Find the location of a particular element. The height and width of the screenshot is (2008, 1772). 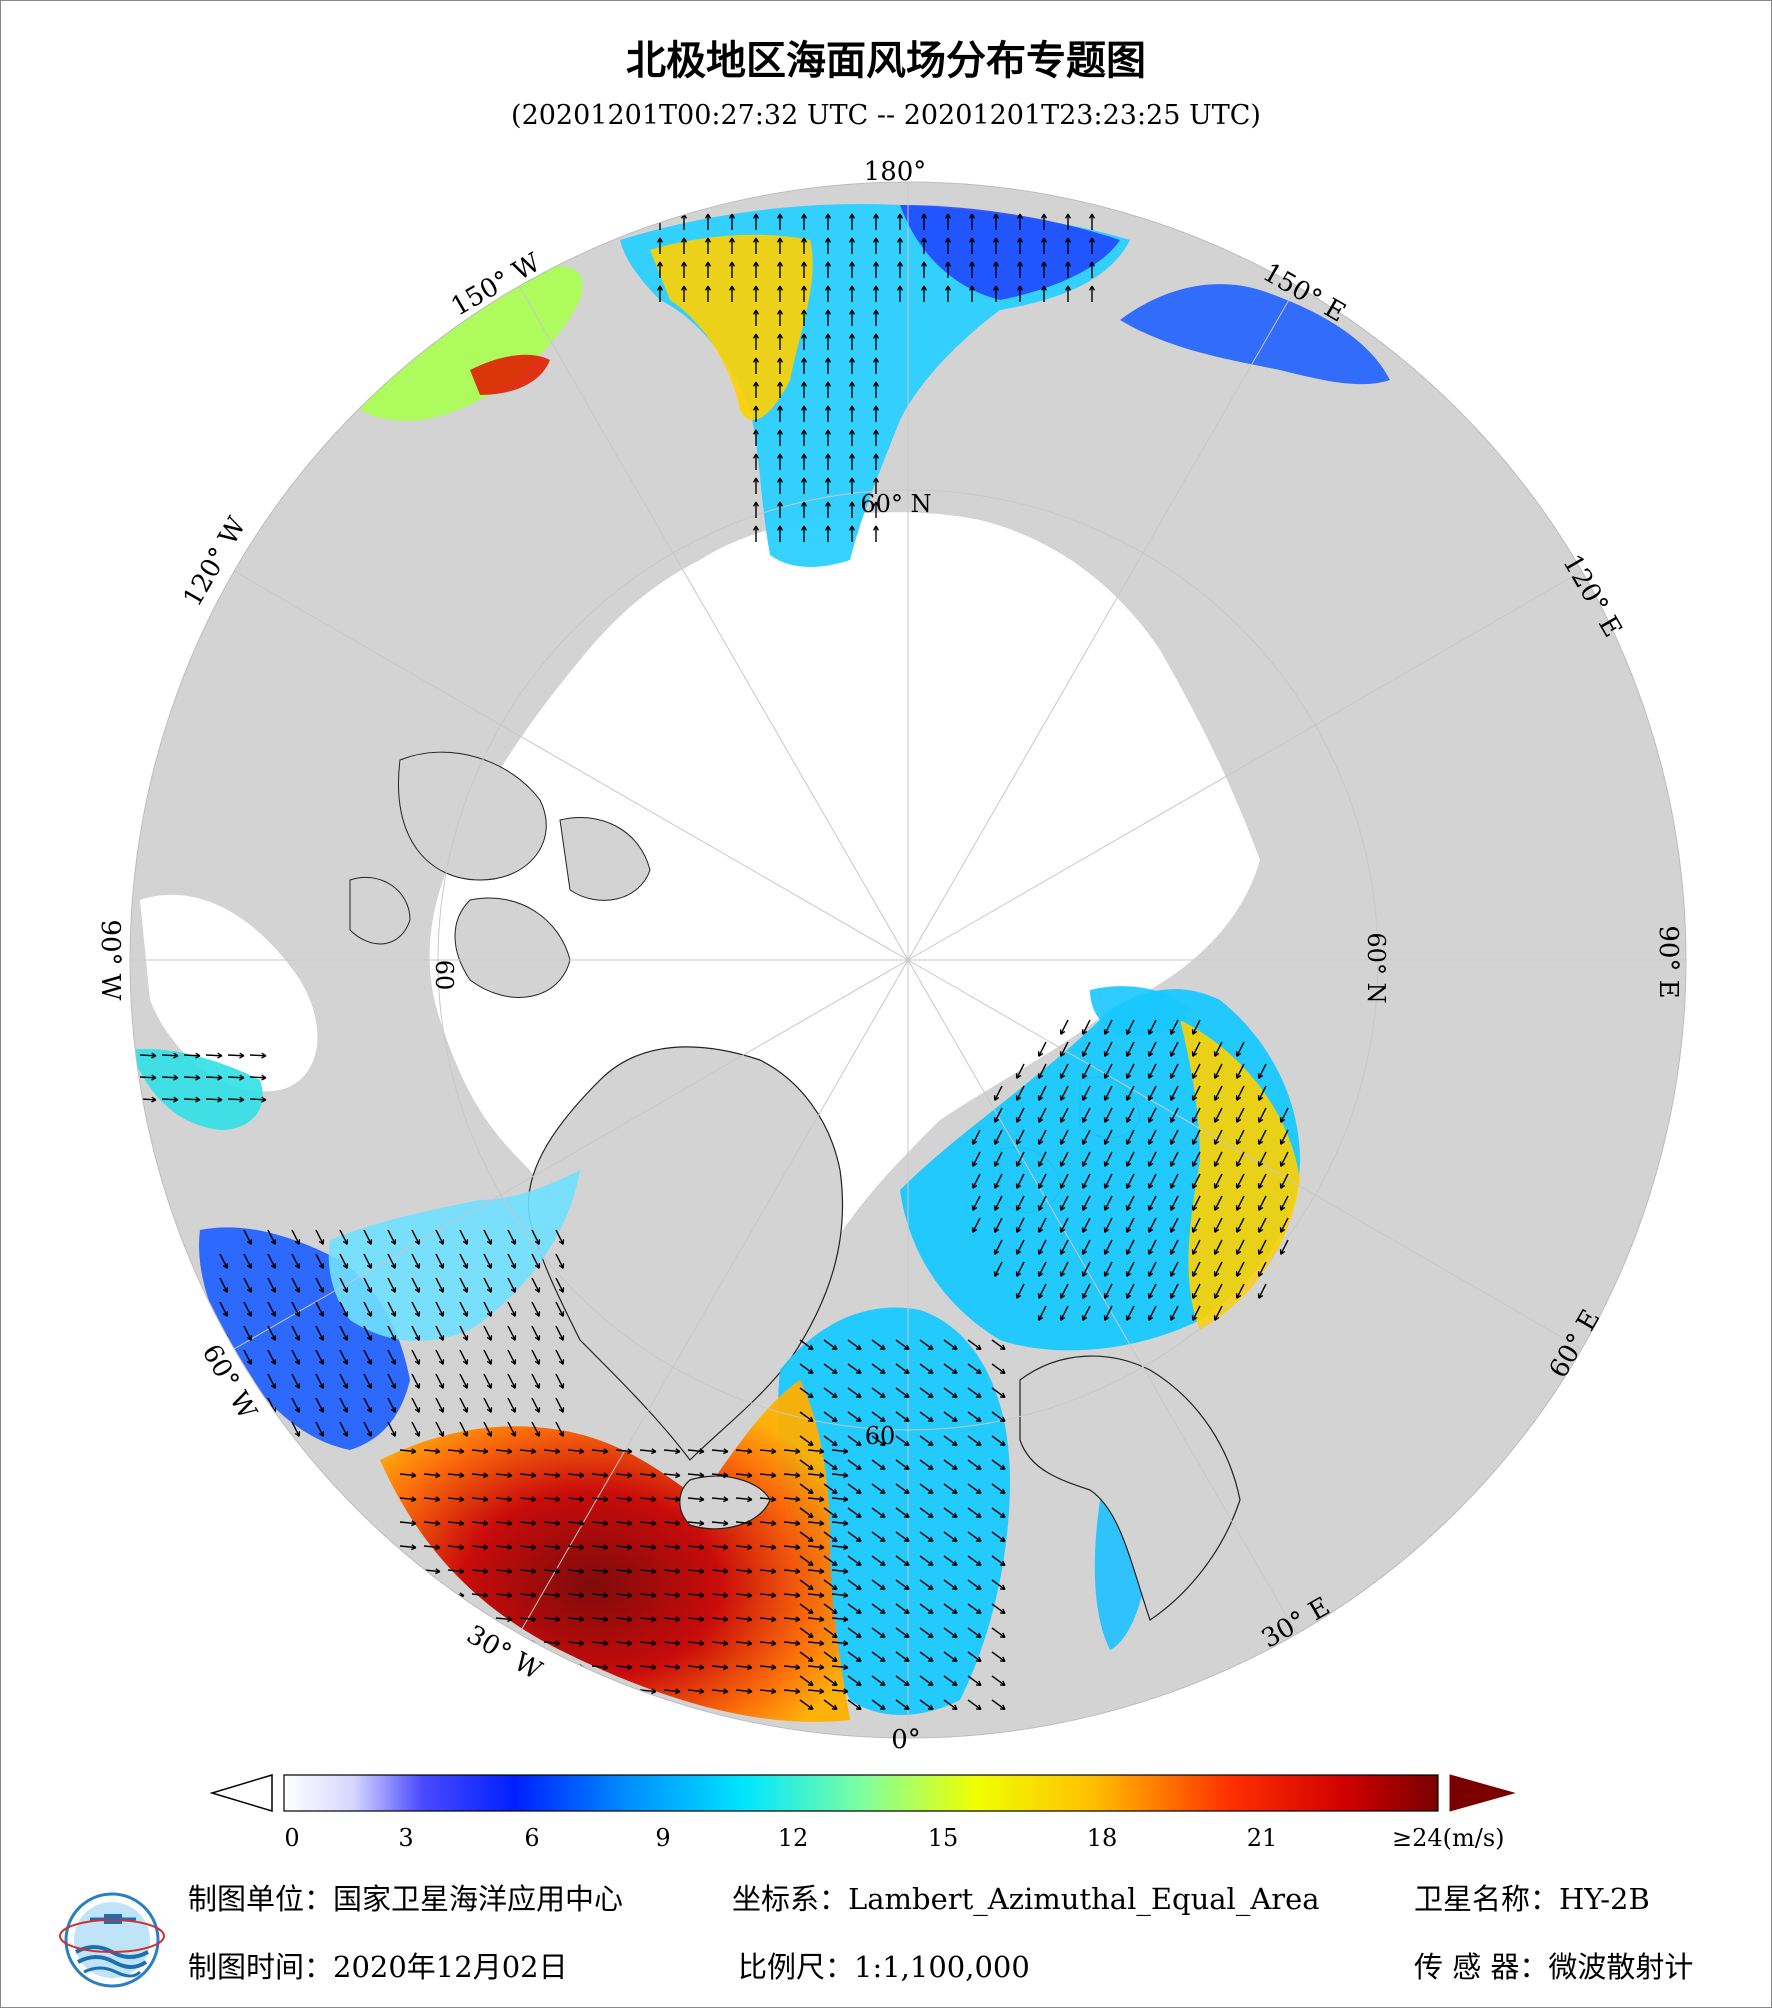

wind-swath-atlantic is located at coordinates (615, 1551).